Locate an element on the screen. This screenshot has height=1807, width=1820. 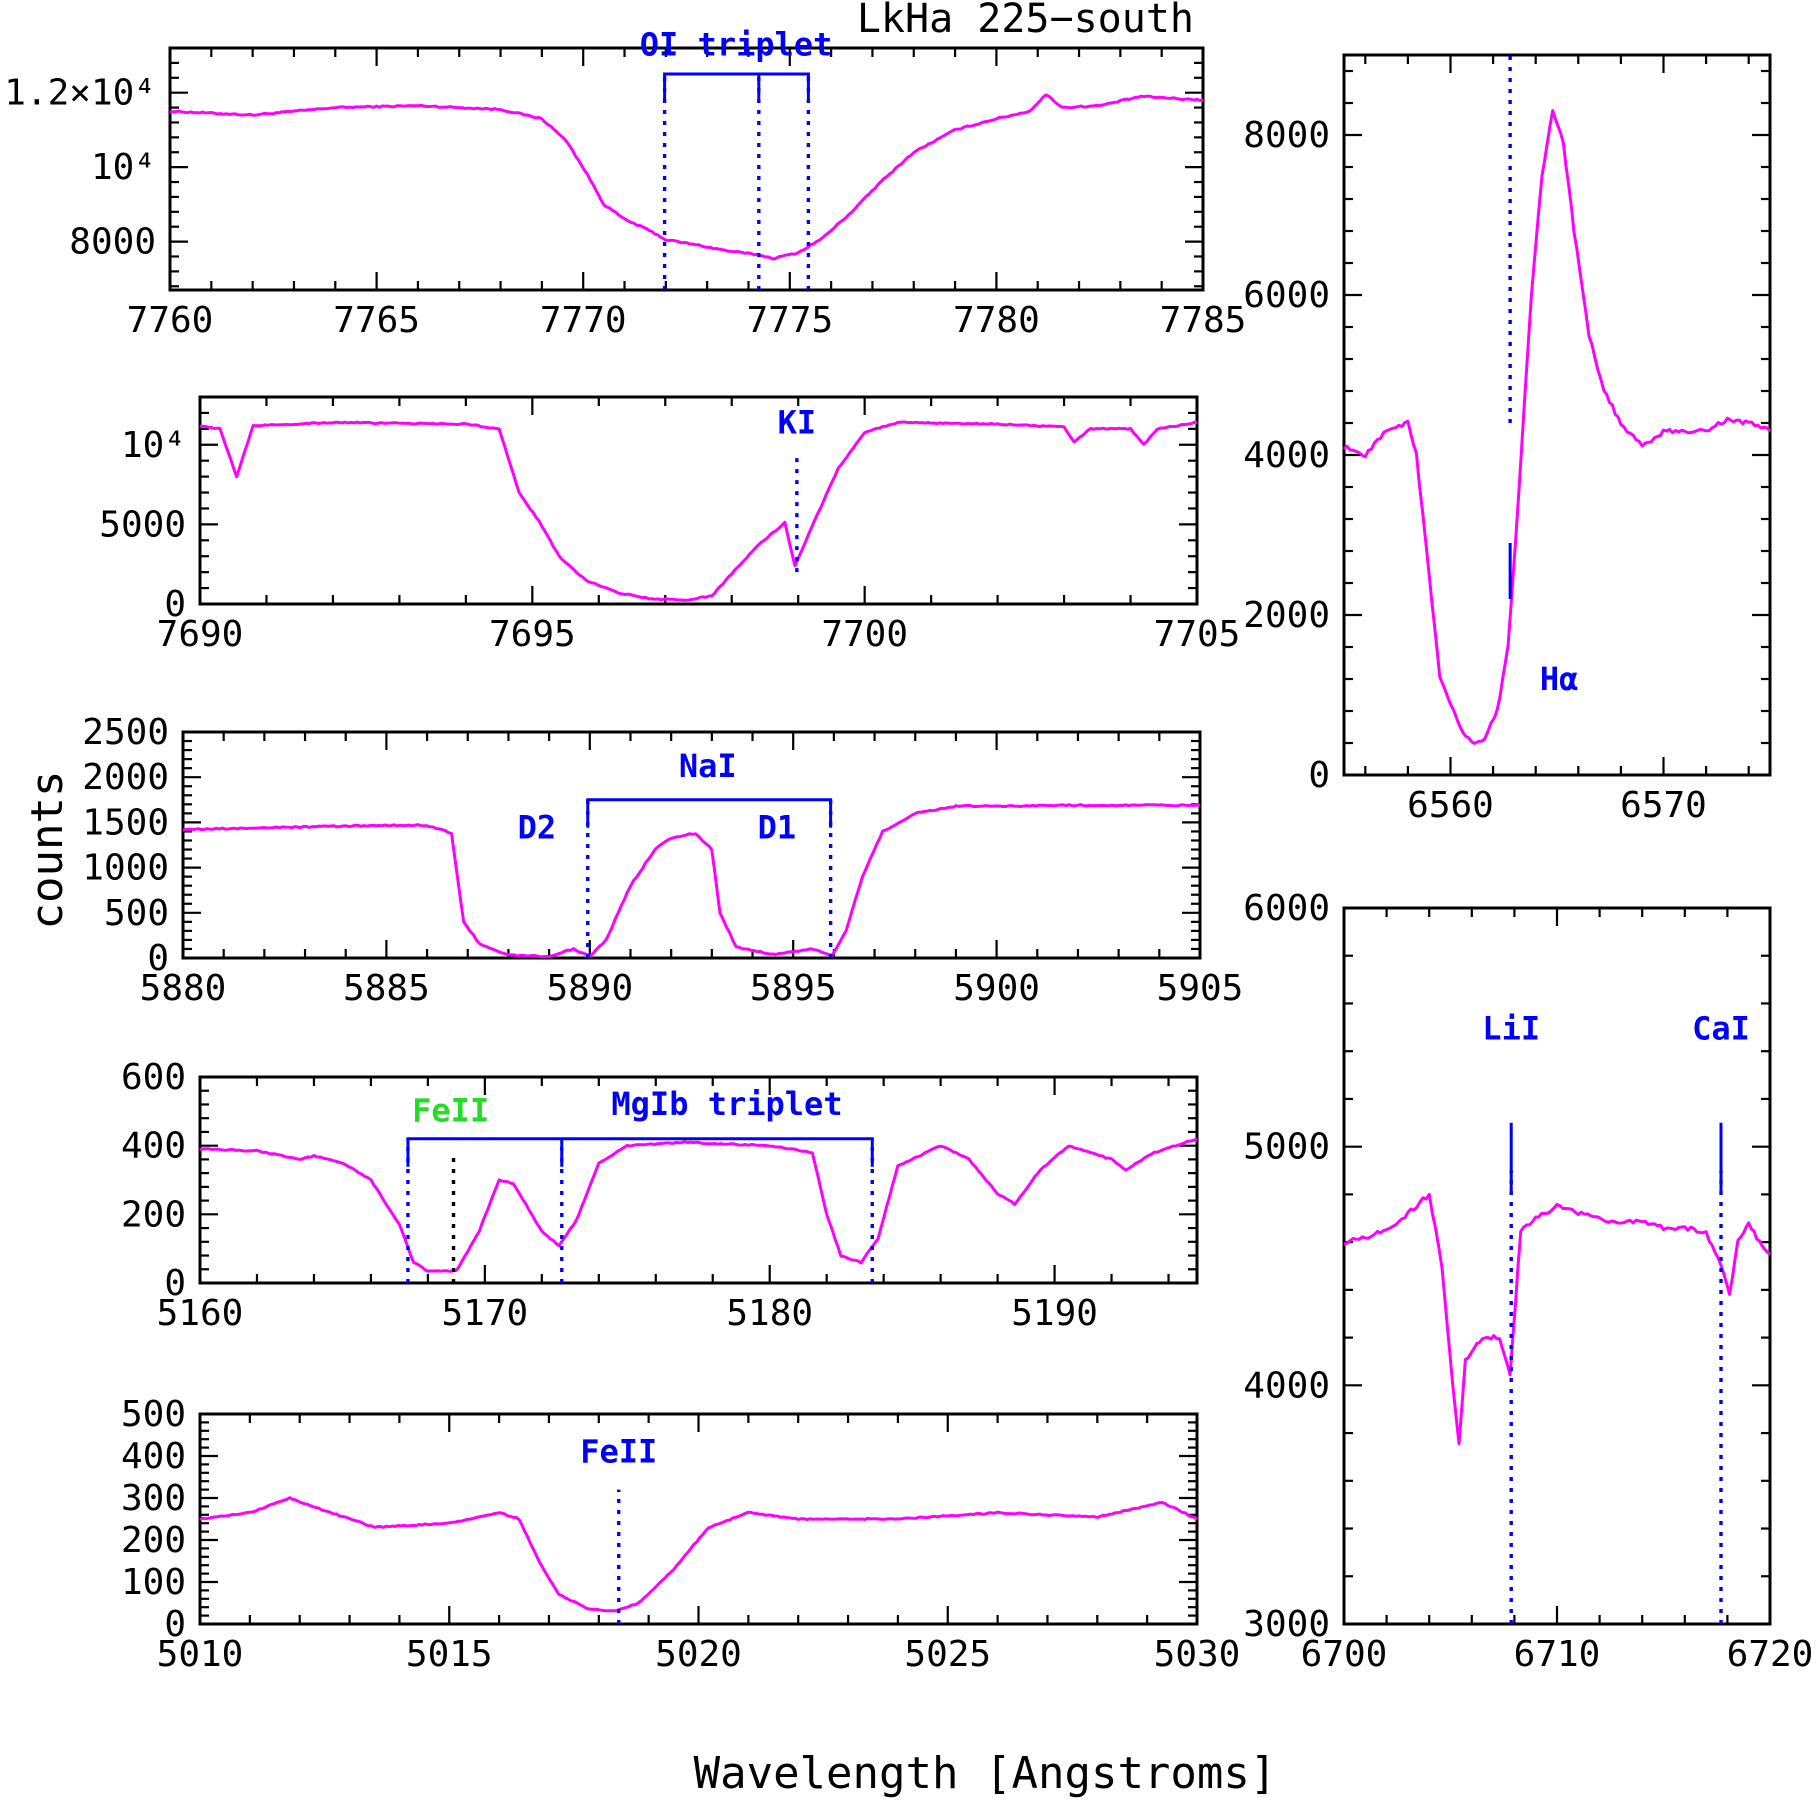
line-label: NaI is located at coordinates (708, 766).